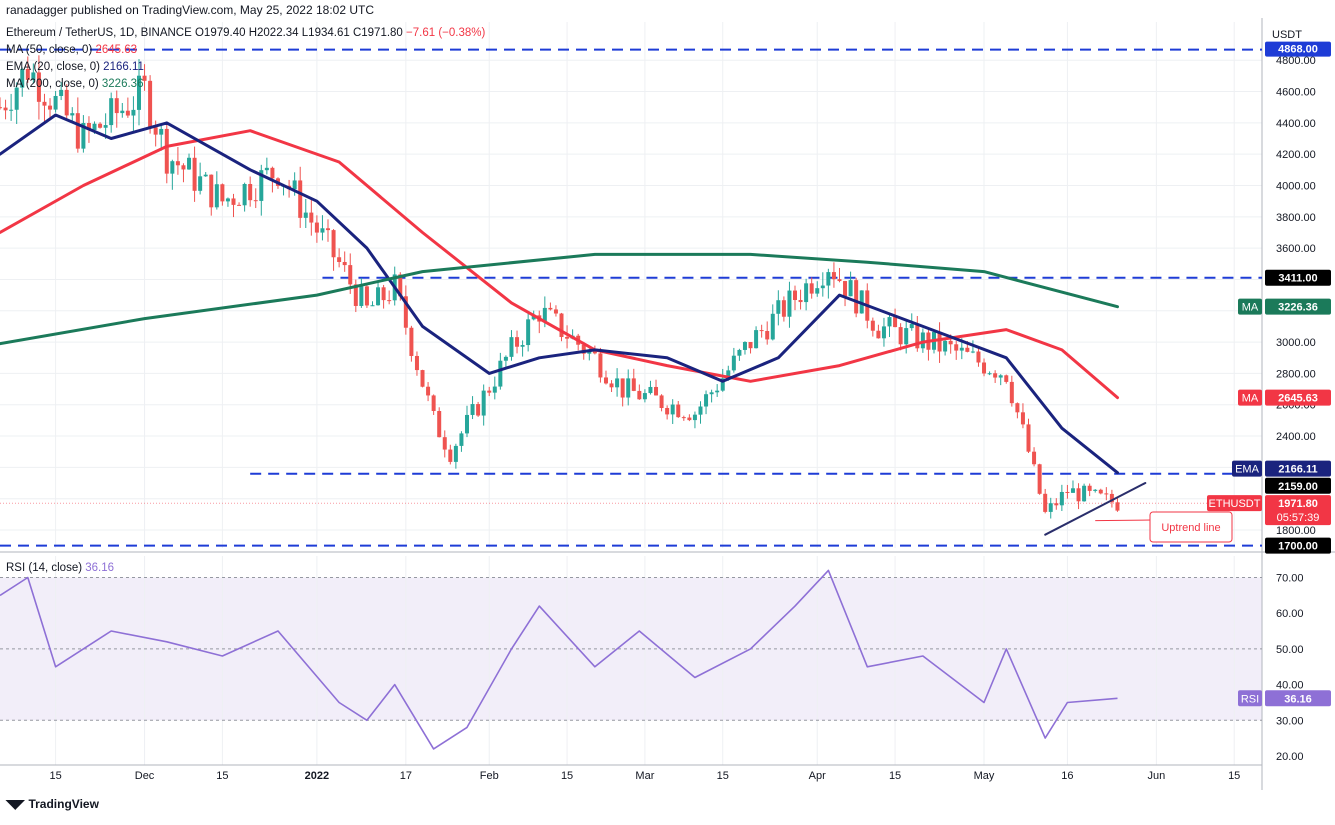 The image size is (1335, 825). Describe the element at coordinates (99, 33) in the screenshot. I see `symbol-title: Ethereum / TetherUS, 1D, BINANCE` at that location.